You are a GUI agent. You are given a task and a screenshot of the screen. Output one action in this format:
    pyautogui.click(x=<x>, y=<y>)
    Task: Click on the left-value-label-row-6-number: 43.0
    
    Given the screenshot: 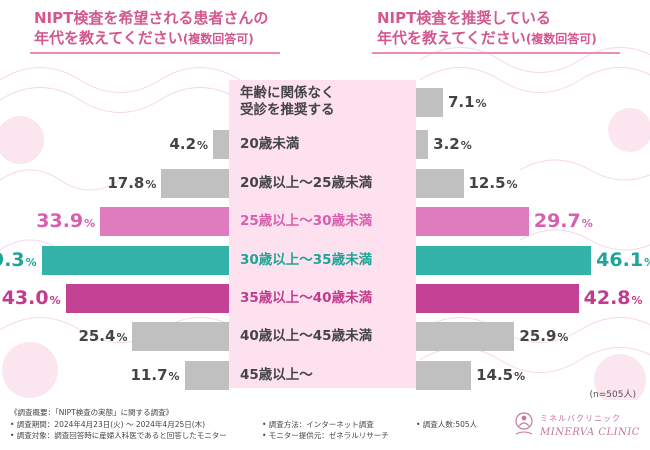 What is the action you would take?
    pyautogui.click(x=25, y=298)
    